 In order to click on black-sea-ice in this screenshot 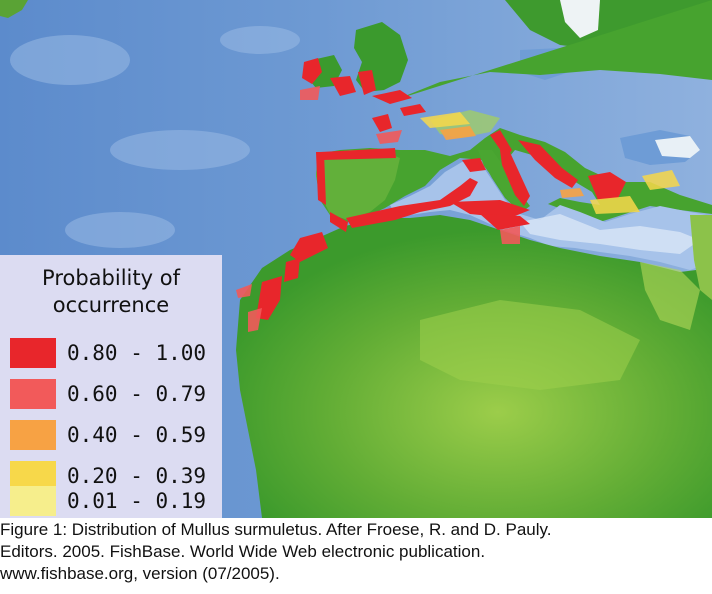, I will do `click(677, 147)`.